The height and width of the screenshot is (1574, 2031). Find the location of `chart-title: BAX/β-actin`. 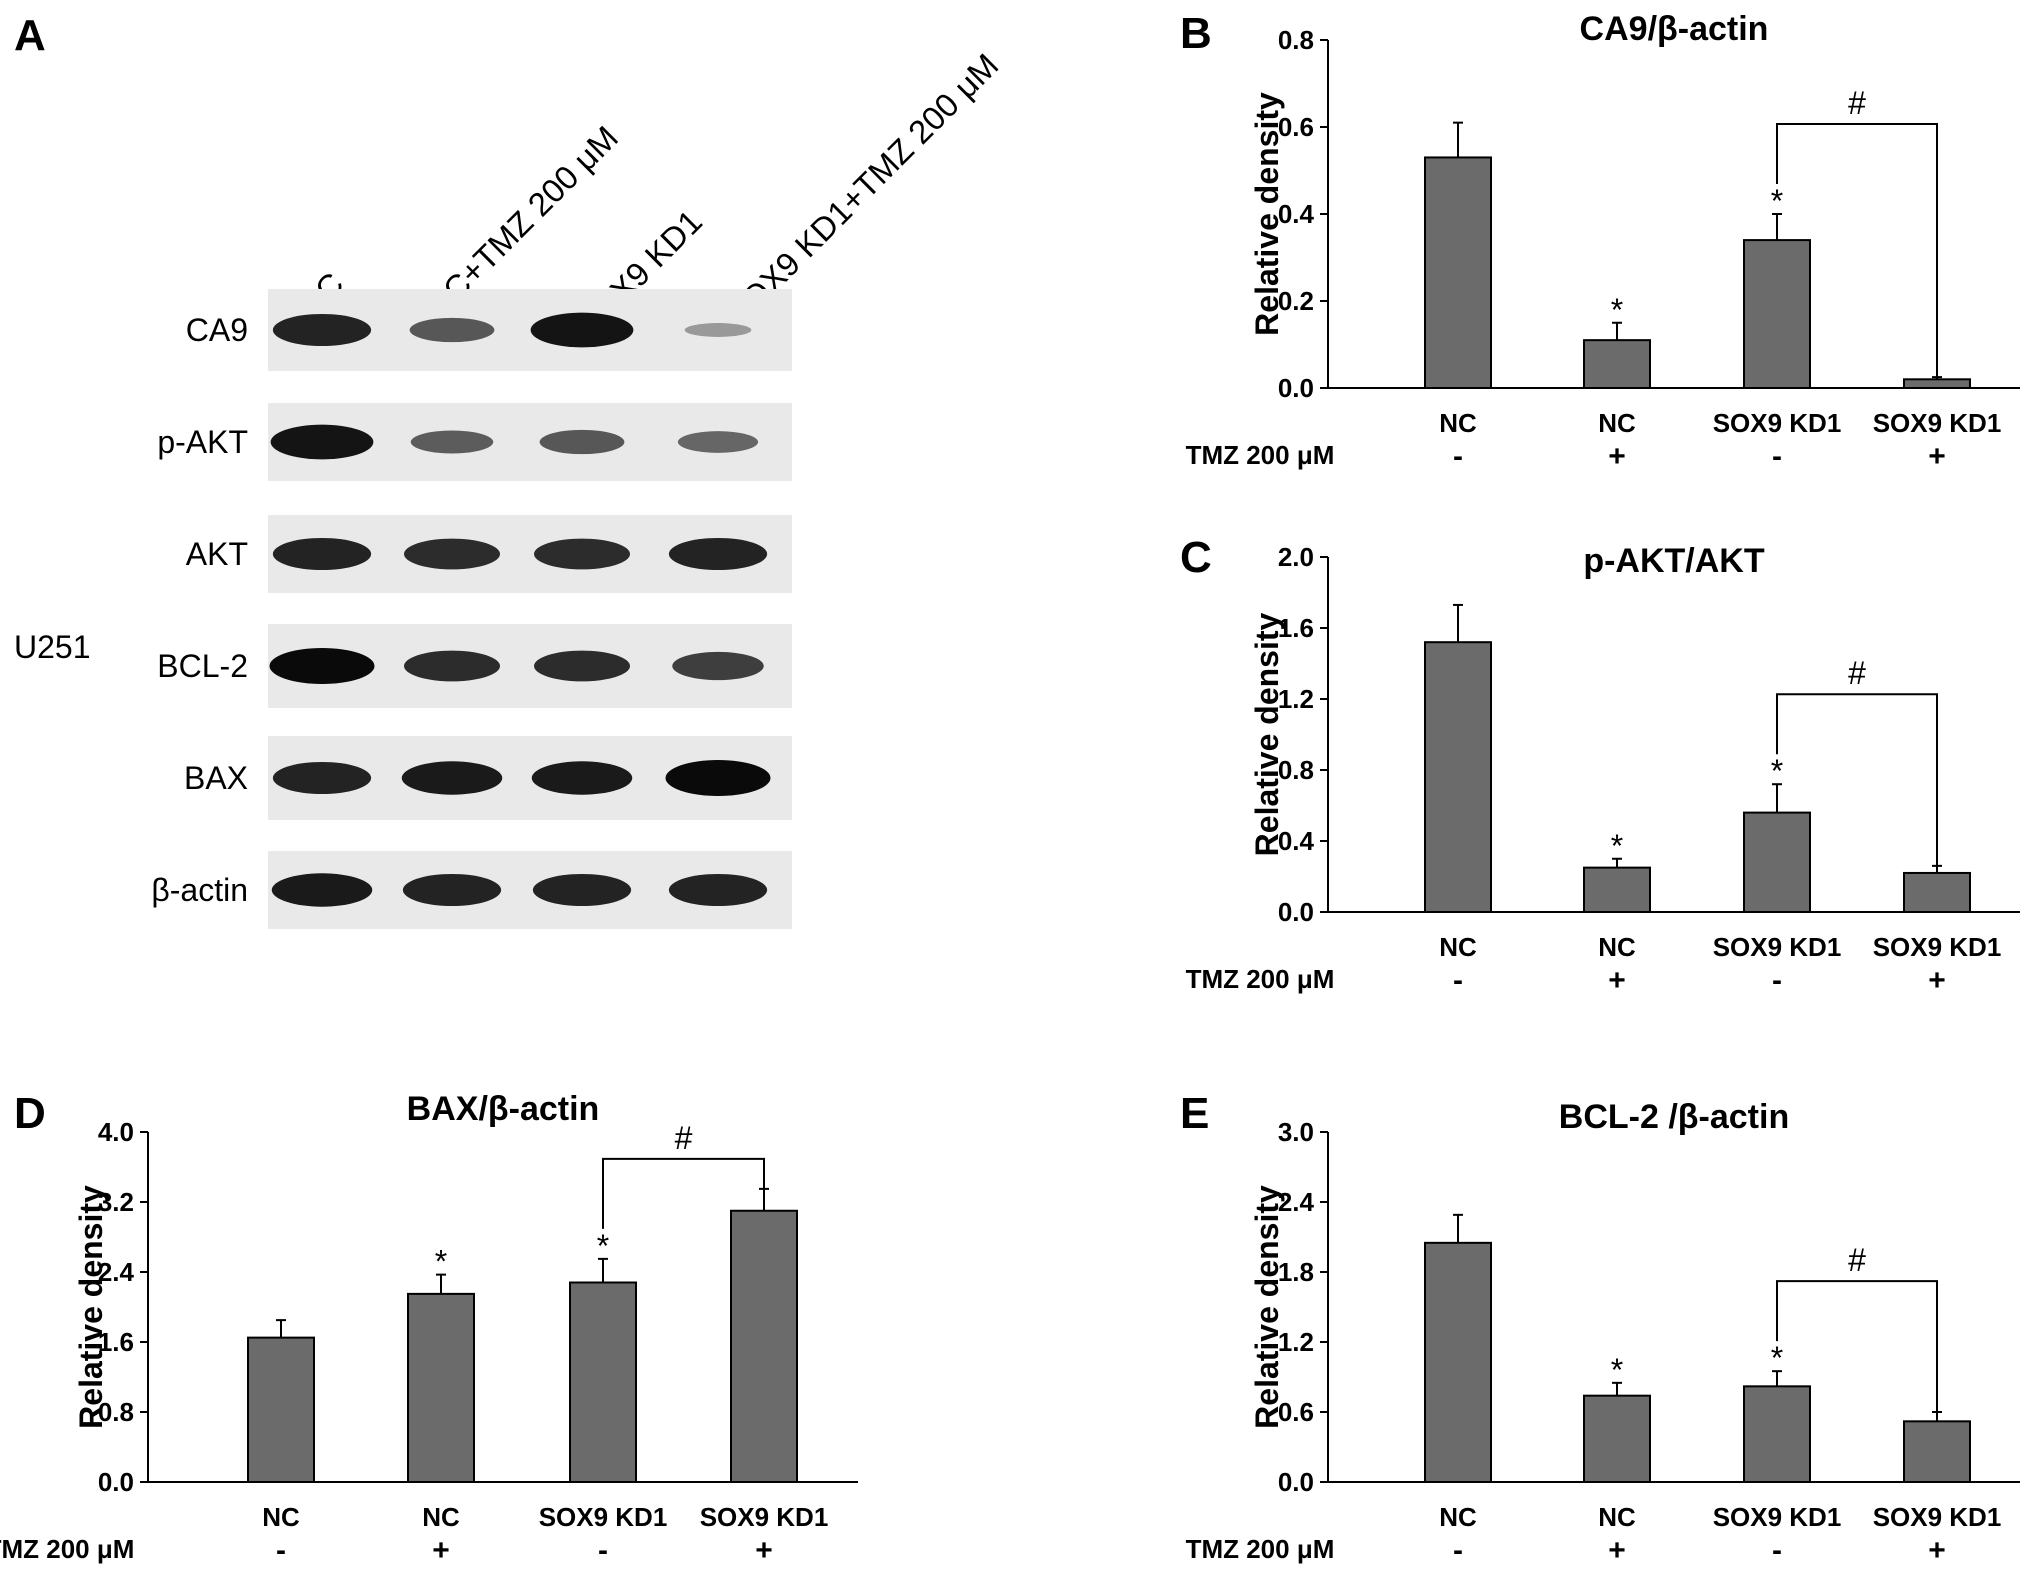

chart-title: BAX/β-actin is located at coordinates (503, 1109).